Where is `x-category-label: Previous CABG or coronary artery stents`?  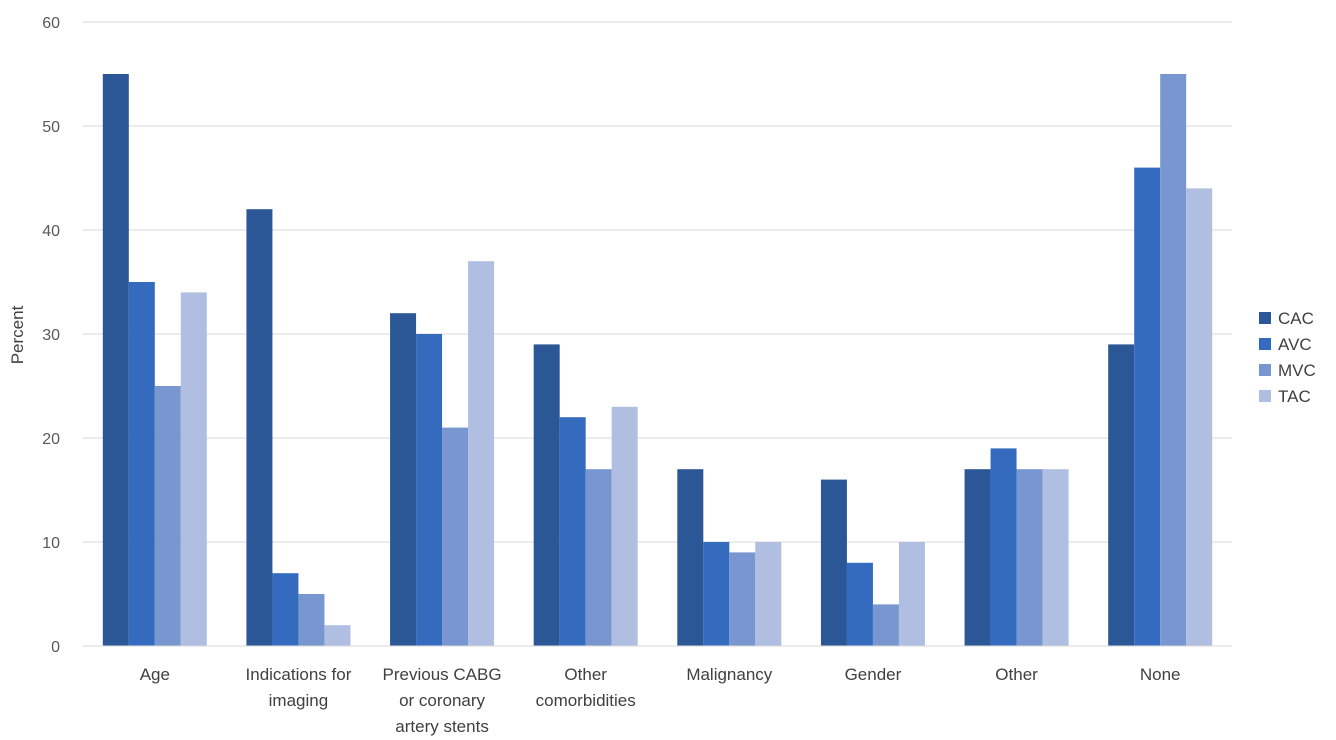
x-category-label: Previous CABG or coronary artery stents is located at coordinates (442, 700).